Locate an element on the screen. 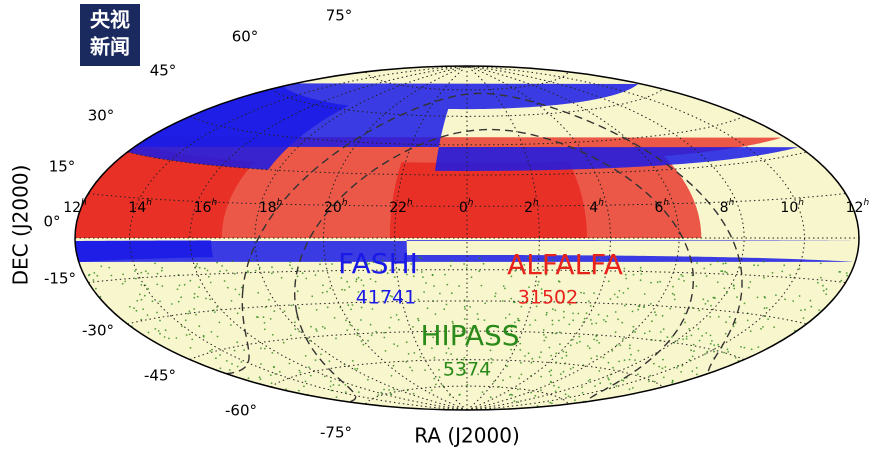 This screenshot has width=880, height=450. grid-line is located at coordinates (539, 238).